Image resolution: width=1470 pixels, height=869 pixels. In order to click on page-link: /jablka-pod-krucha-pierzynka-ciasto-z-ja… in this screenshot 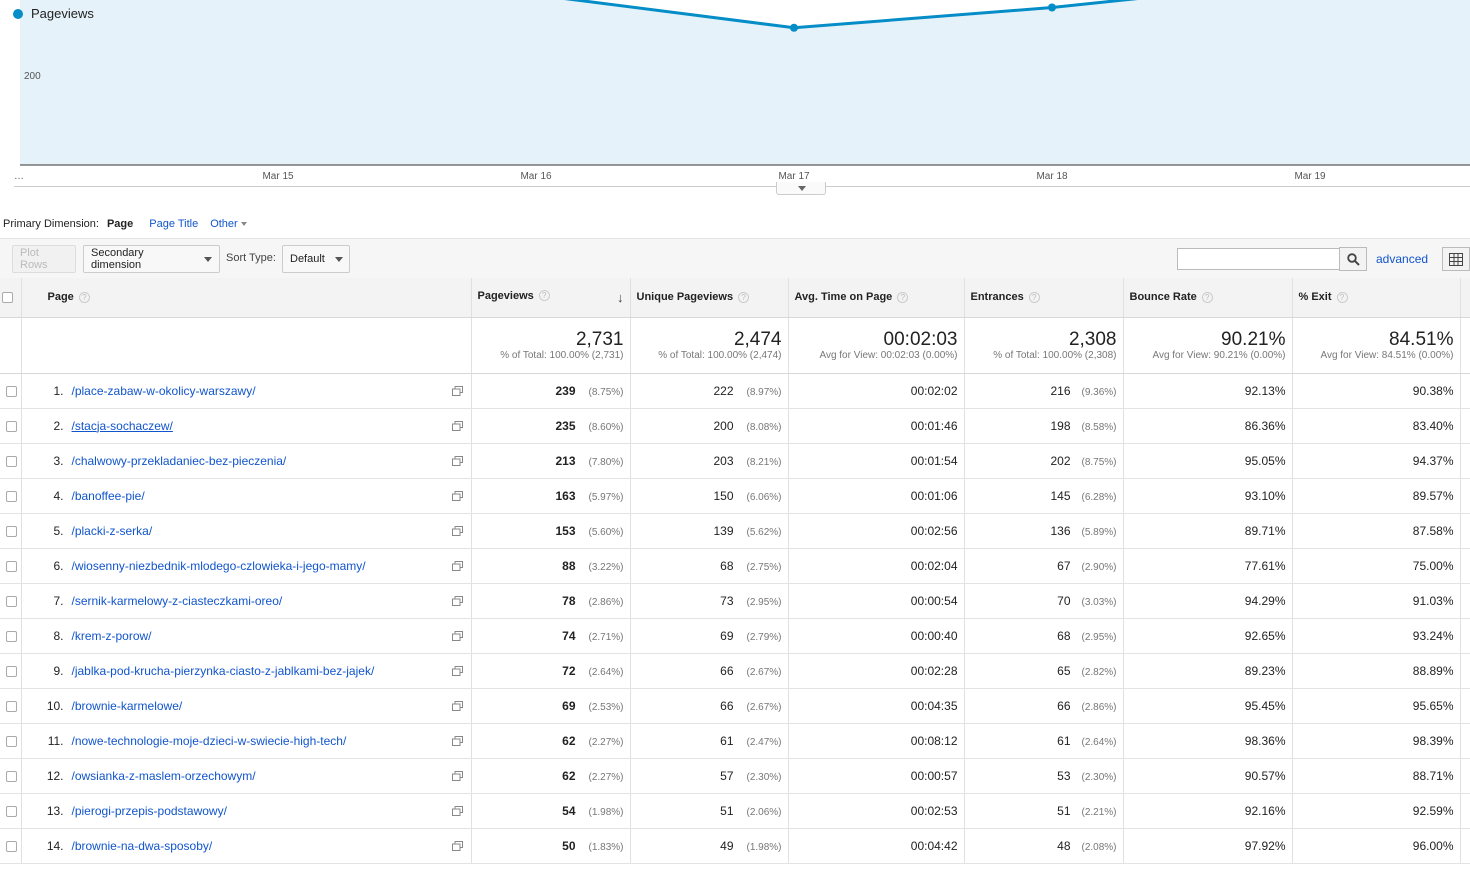, I will do `click(223, 670)`.